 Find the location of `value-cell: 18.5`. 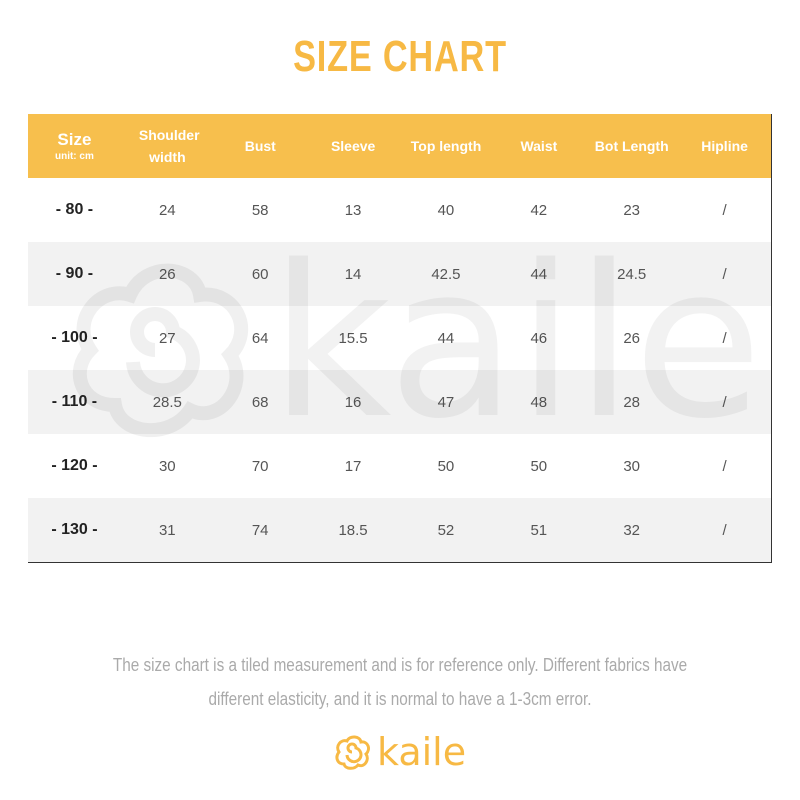

value-cell: 18.5 is located at coordinates (353, 530).